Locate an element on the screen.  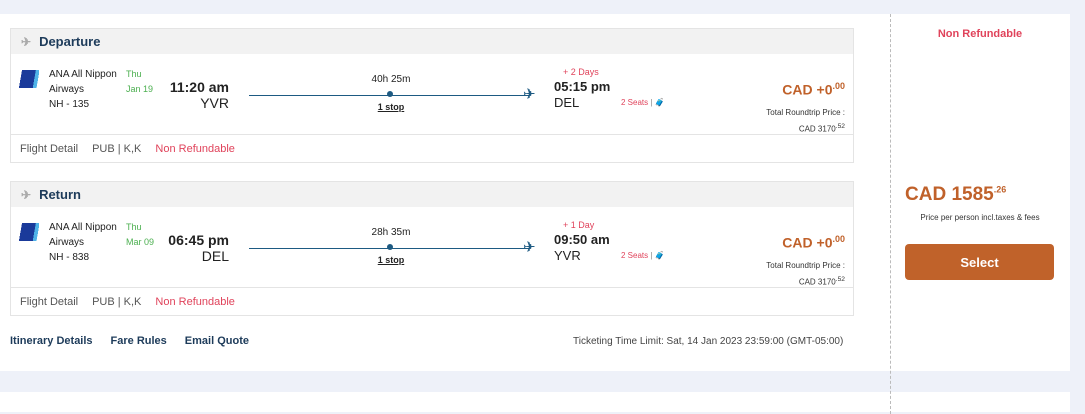
day-offset: + 2 Days is located at coordinates (581, 72).